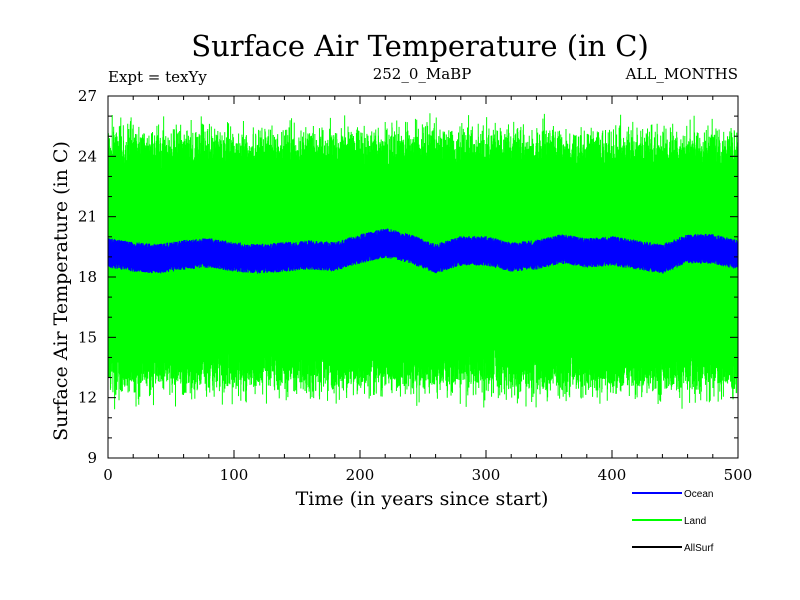 This screenshot has width=800, height=600. Describe the element at coordinates (673, 521) in the screenshot. I see `legend: Ocean Land AllSurf` at that location.